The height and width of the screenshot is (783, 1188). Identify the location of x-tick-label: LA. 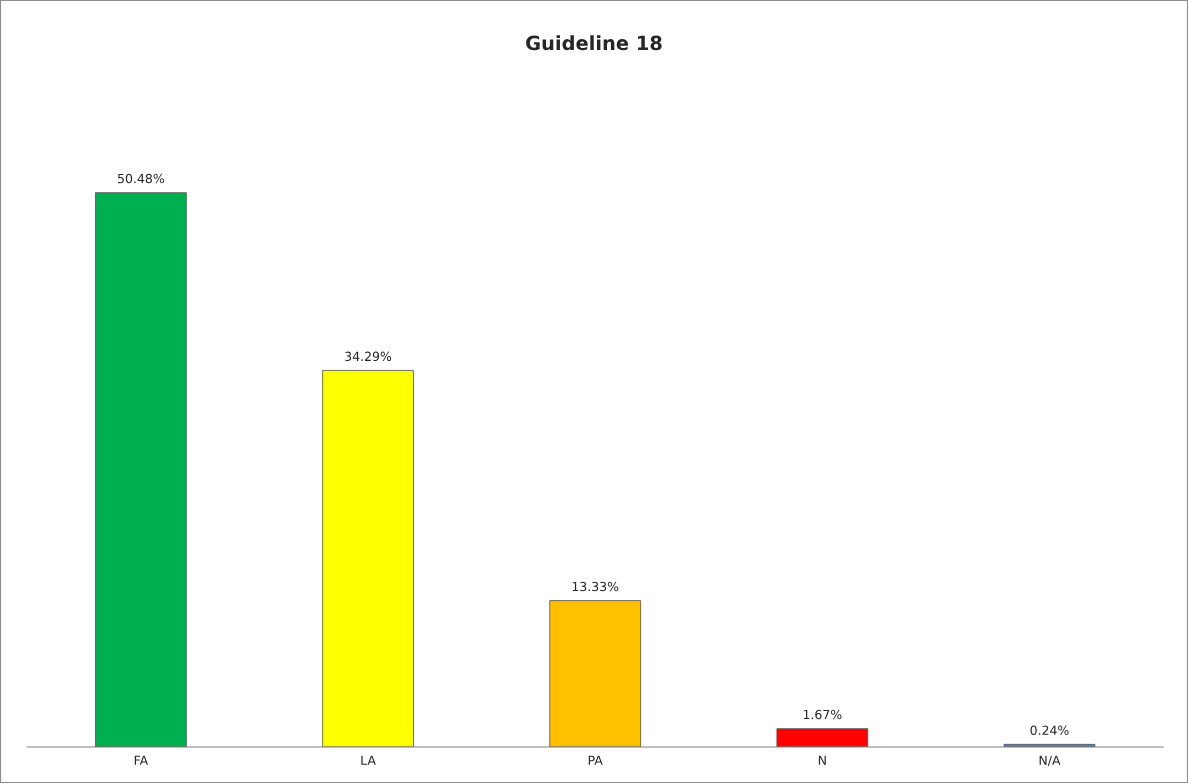
(368, 760).